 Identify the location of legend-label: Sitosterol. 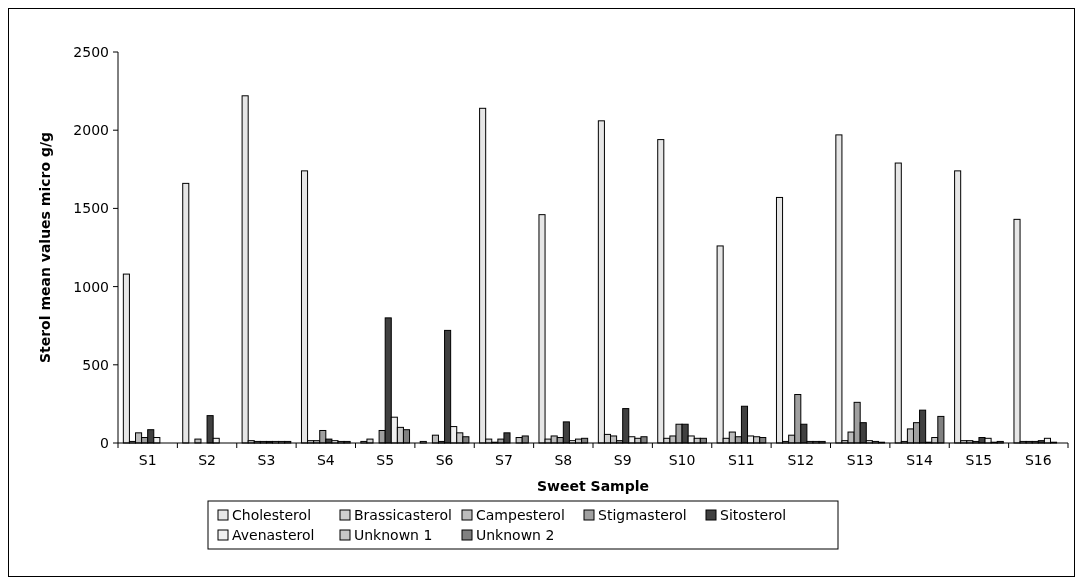
(753, 514).